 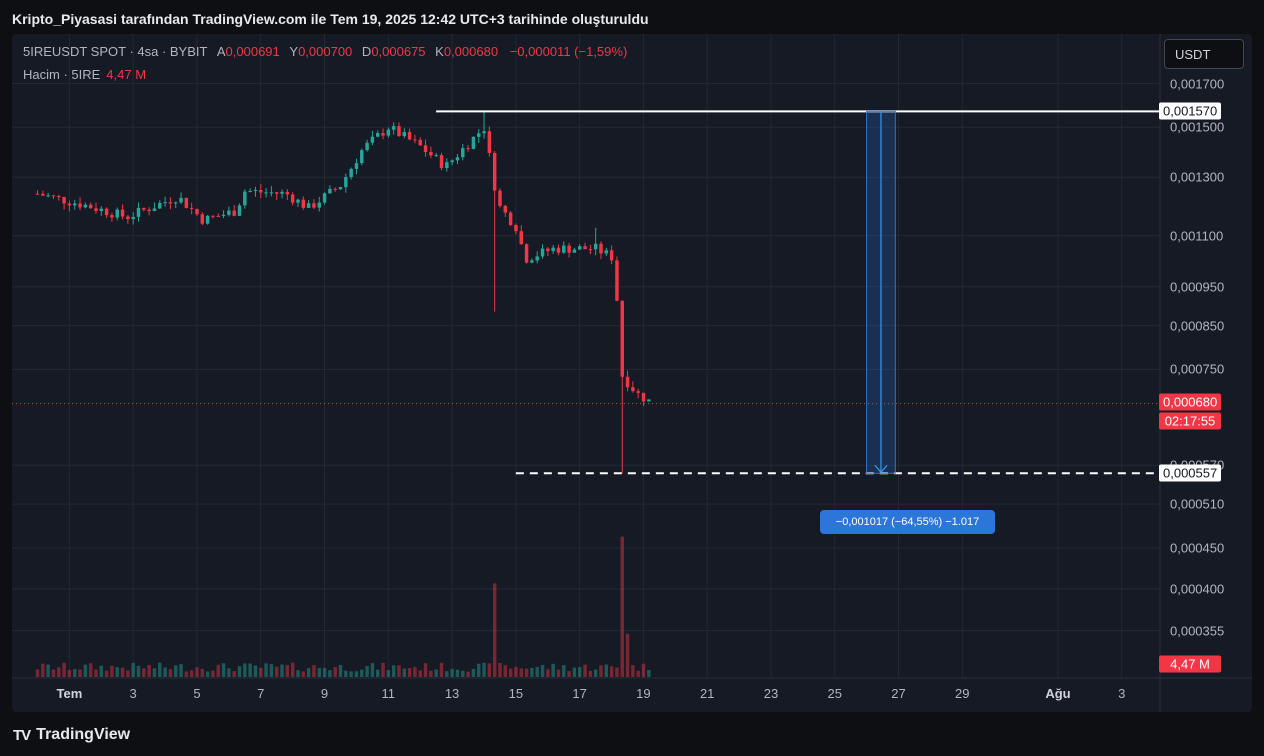 I want to click on tradingview-footer: TV TradingView, so click(x=71, y=735).